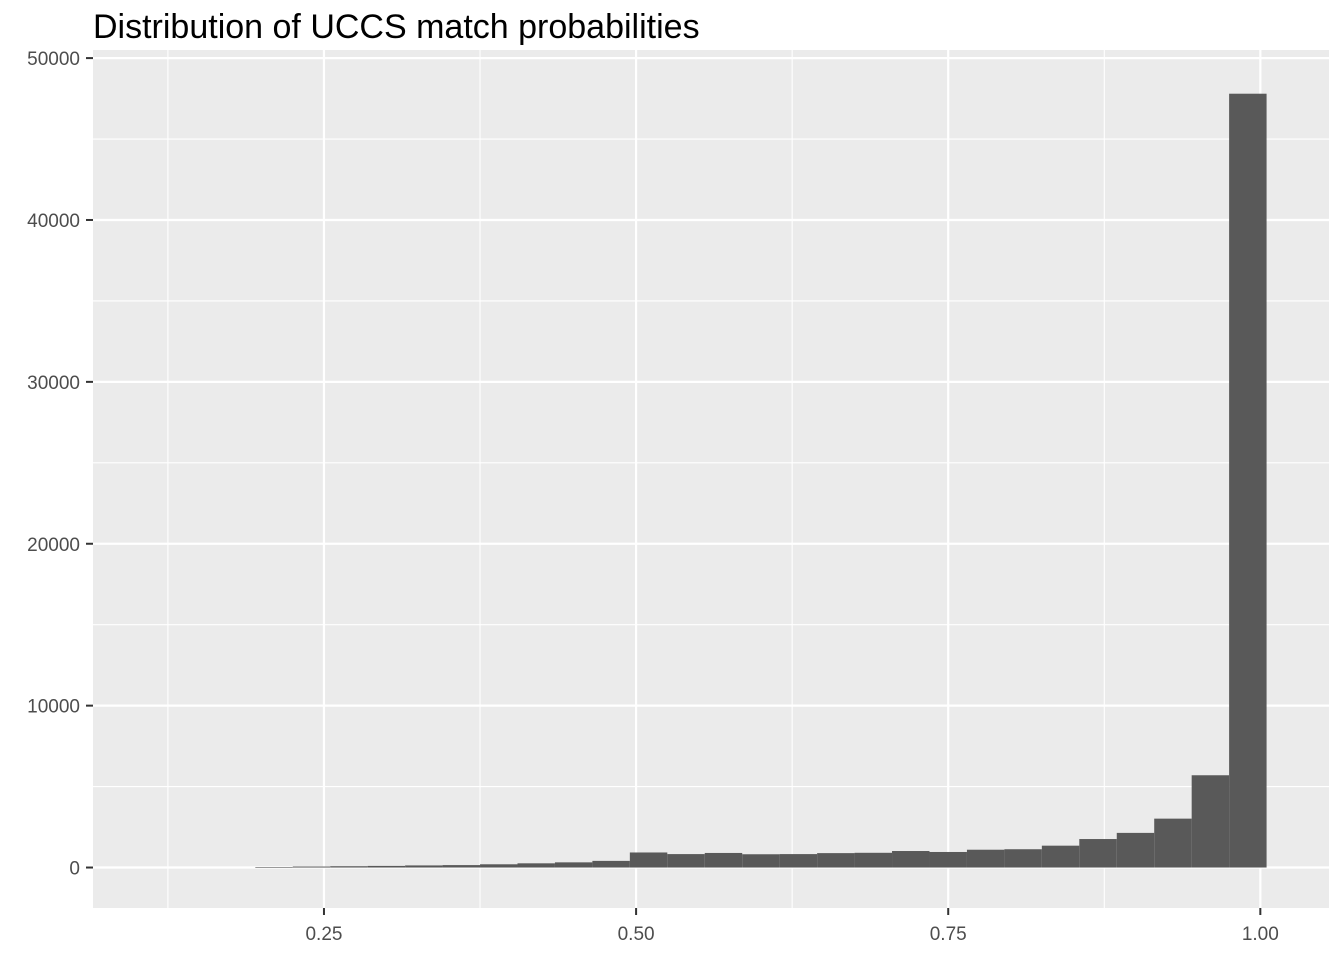 Image resolution: width=1344 pixels, height=960 pixels. I want to click on y-tick-label: 40000, so click(53, 221).